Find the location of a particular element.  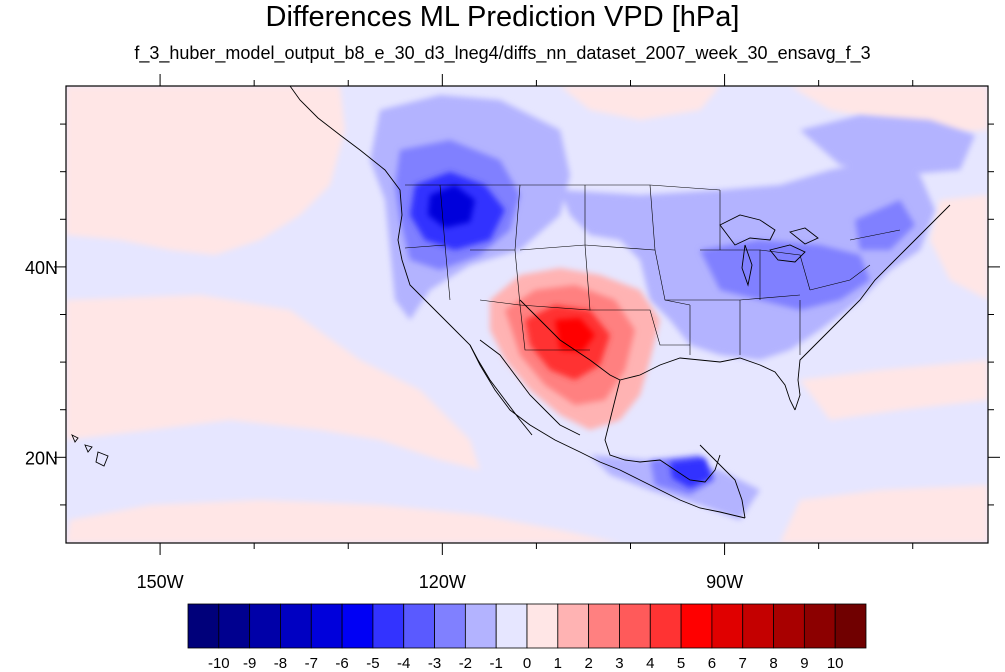

lat-tick-label: 40N is located at coordinates (41, 268).